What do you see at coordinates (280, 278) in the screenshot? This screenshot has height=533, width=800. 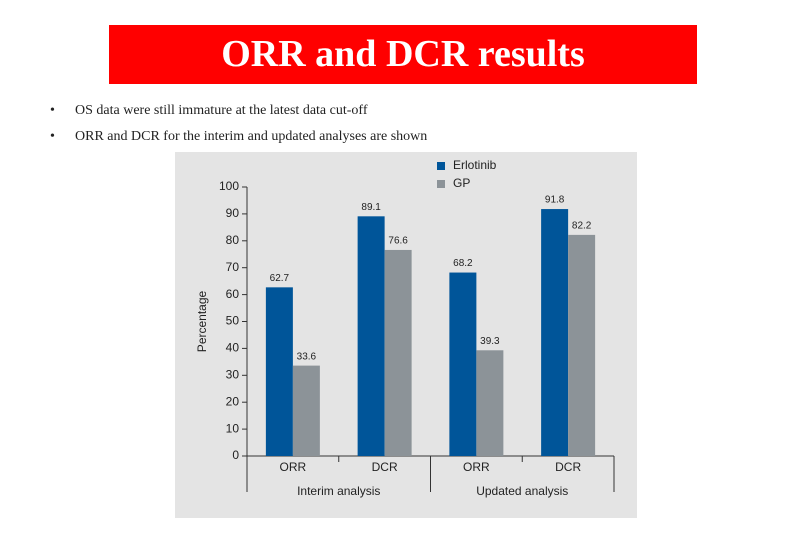 I see `value-label: 62.7` at bounding box center [280, 278].